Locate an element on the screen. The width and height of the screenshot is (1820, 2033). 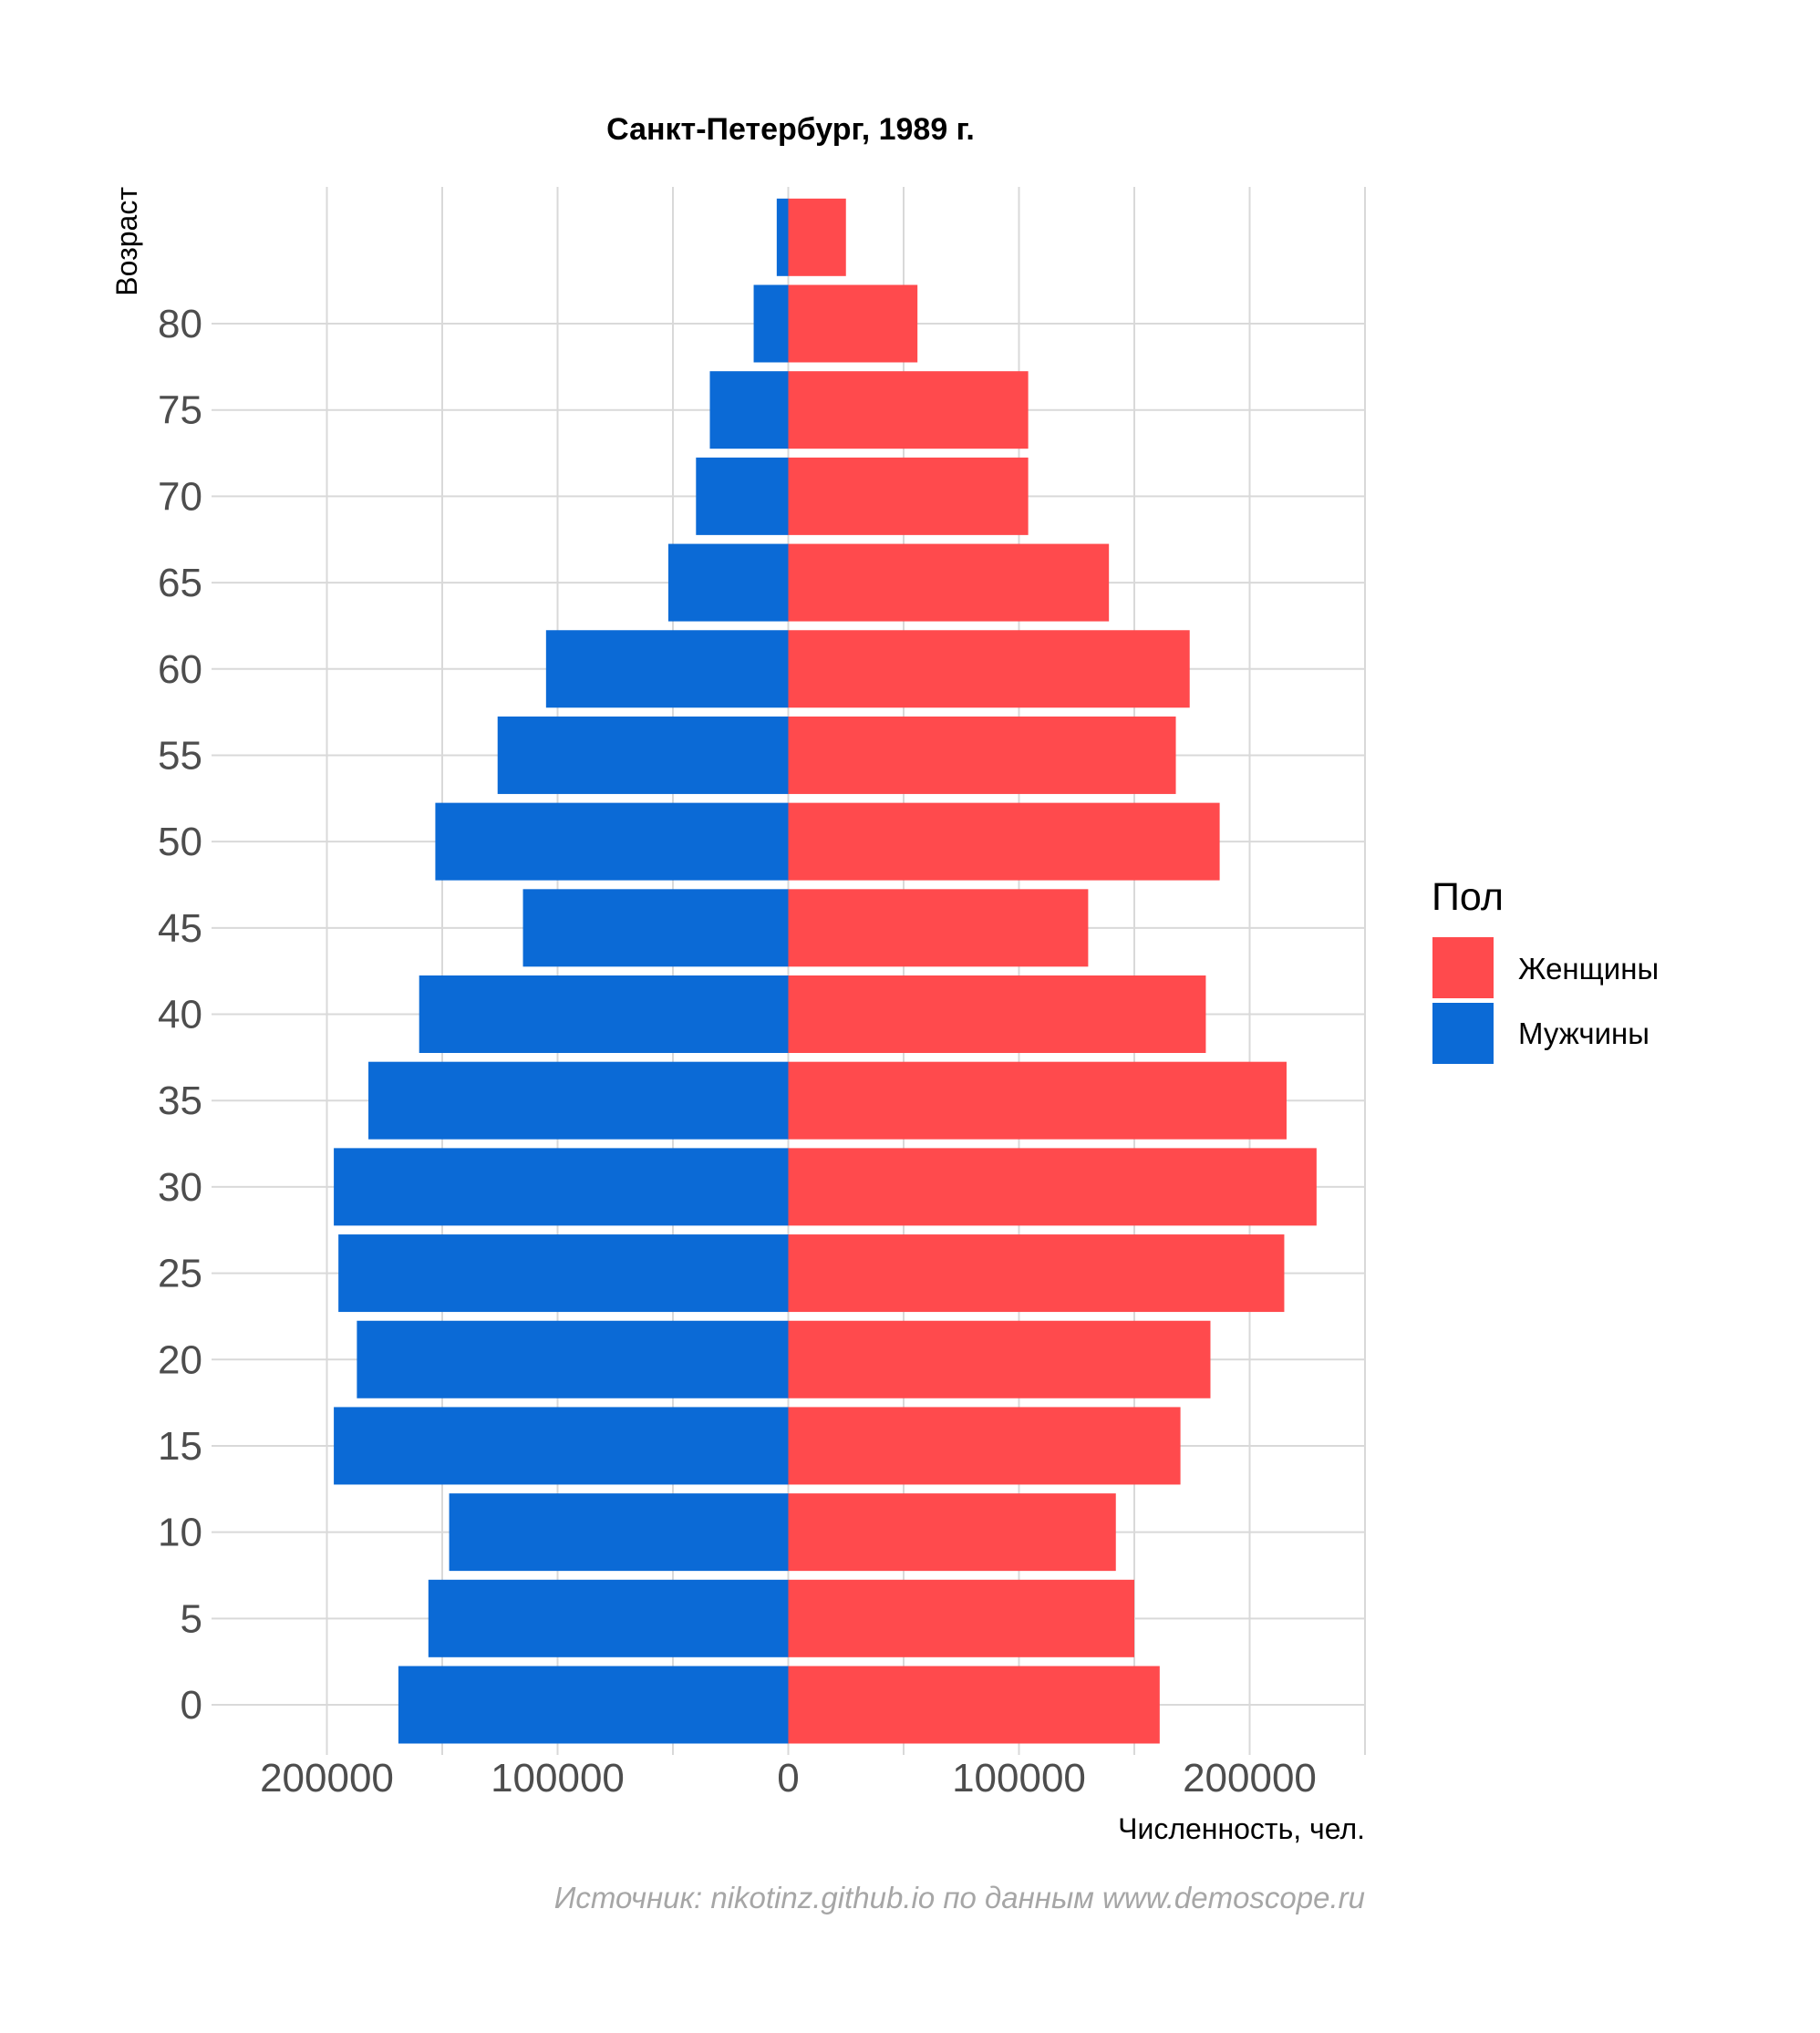
legend: Пол Женщины Мужчины is located at coordinates (1546, 969).